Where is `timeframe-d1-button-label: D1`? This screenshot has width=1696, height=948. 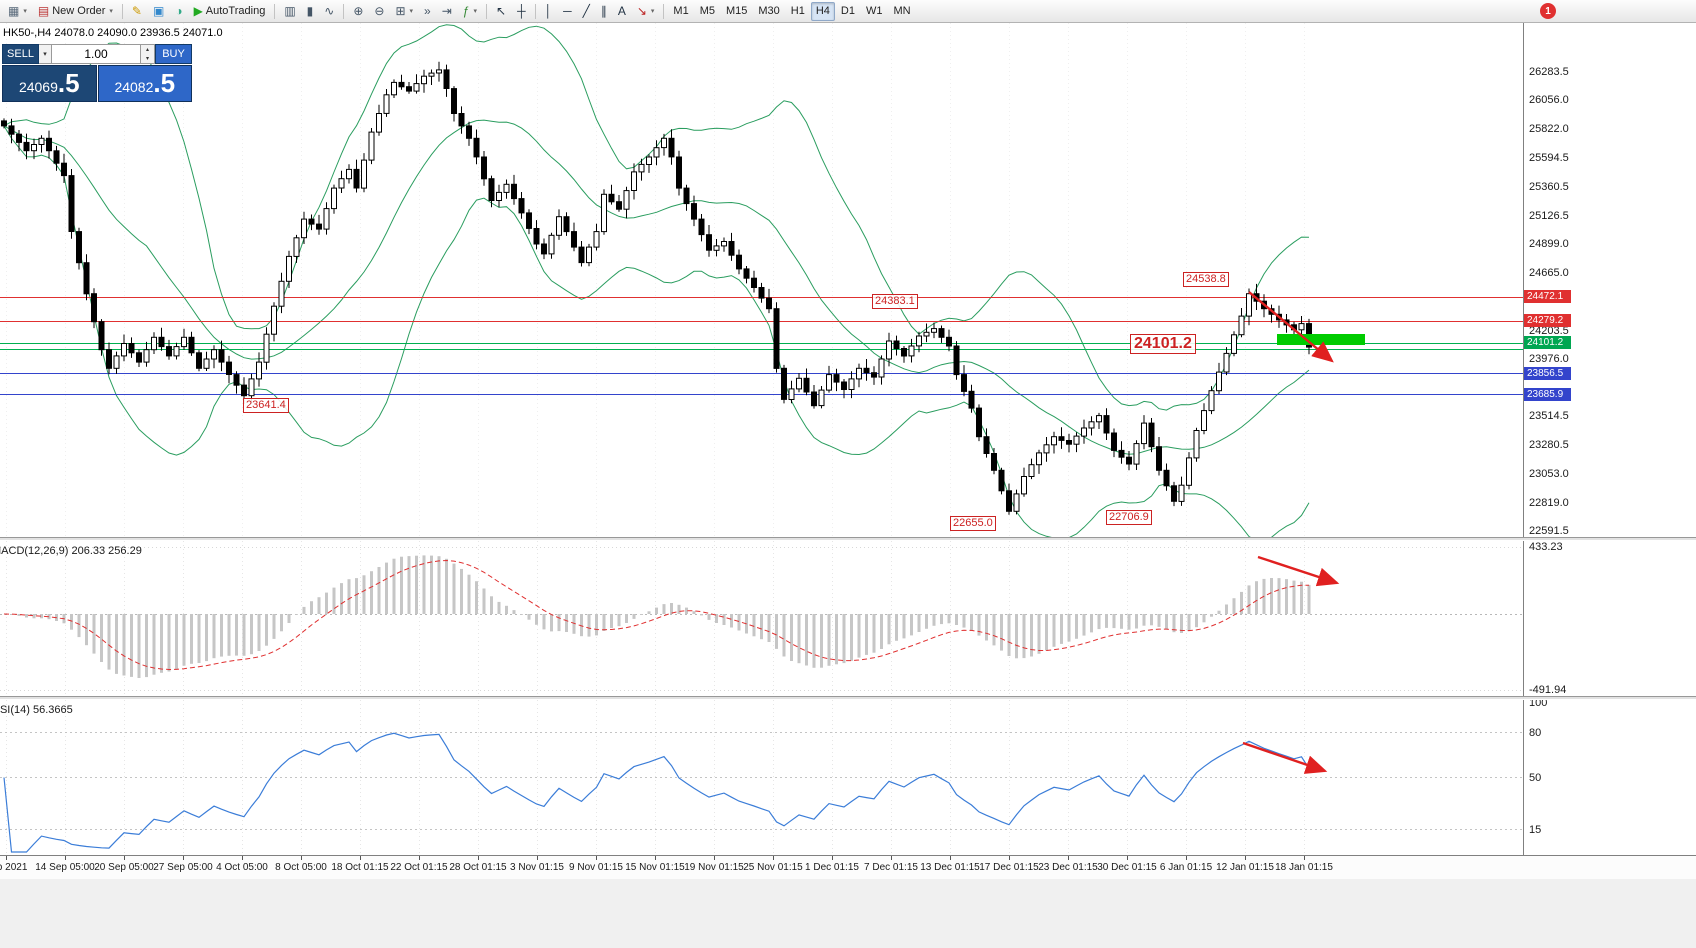
timeframe-d1-button-label: D1 is located at coordinates (847, 11).